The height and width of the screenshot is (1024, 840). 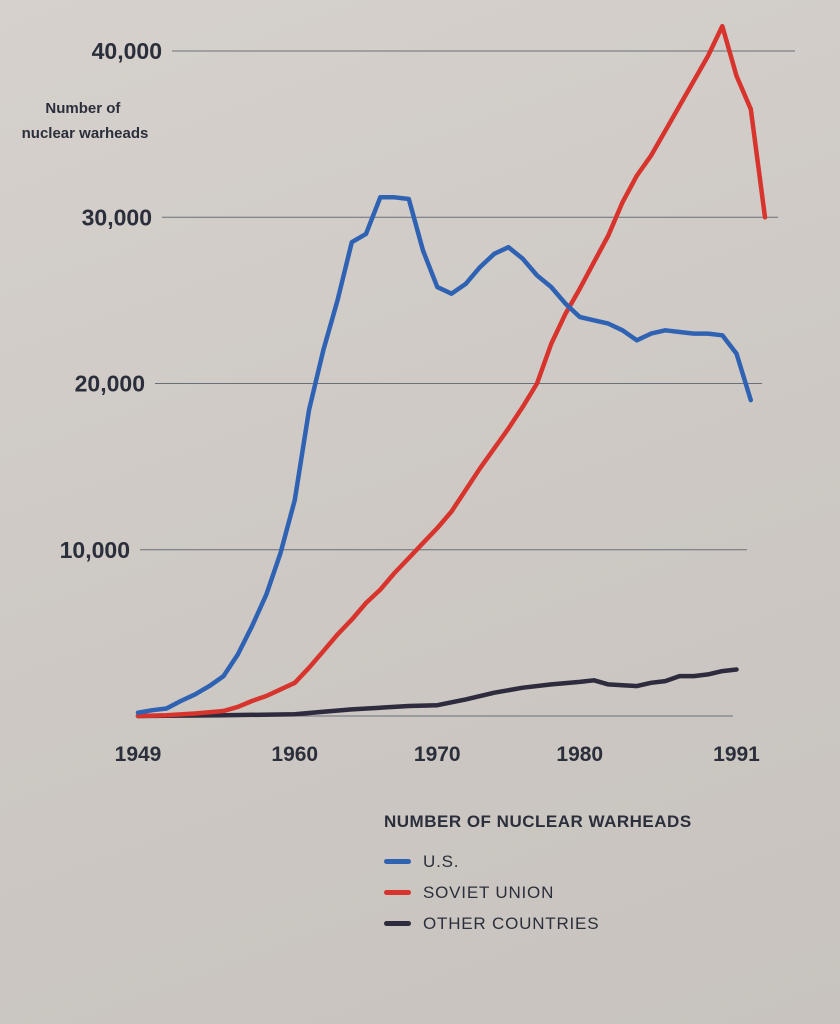 I want to click on legend-item-soviet-union: SOVIET UNION, so click(x=538, y=892).